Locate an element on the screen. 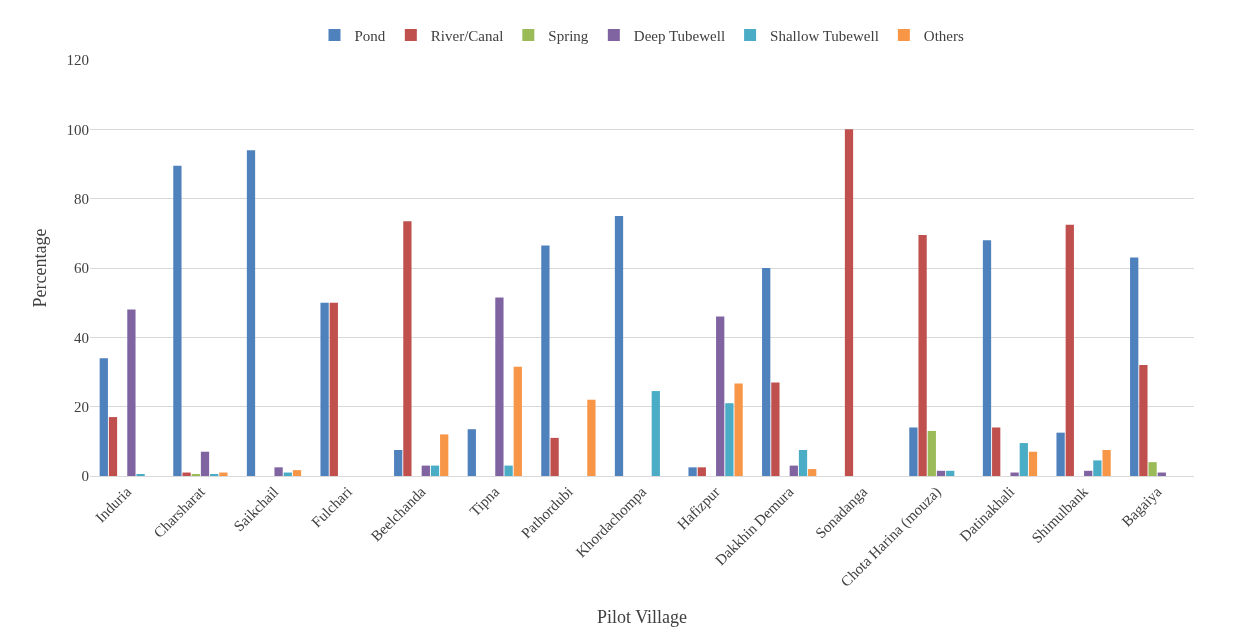 The image size is (1234, 635). legend-label: Spring is located at coordinates (568, 35).